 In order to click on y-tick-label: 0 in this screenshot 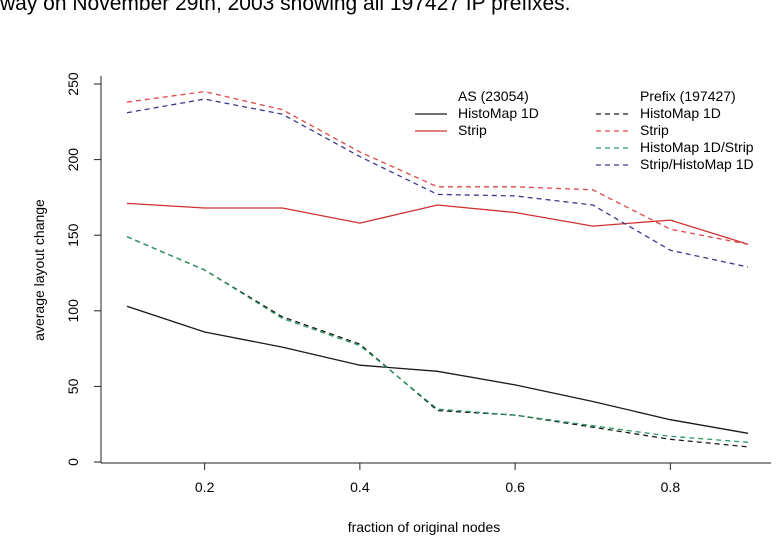, I will do `click(73, 462)`.